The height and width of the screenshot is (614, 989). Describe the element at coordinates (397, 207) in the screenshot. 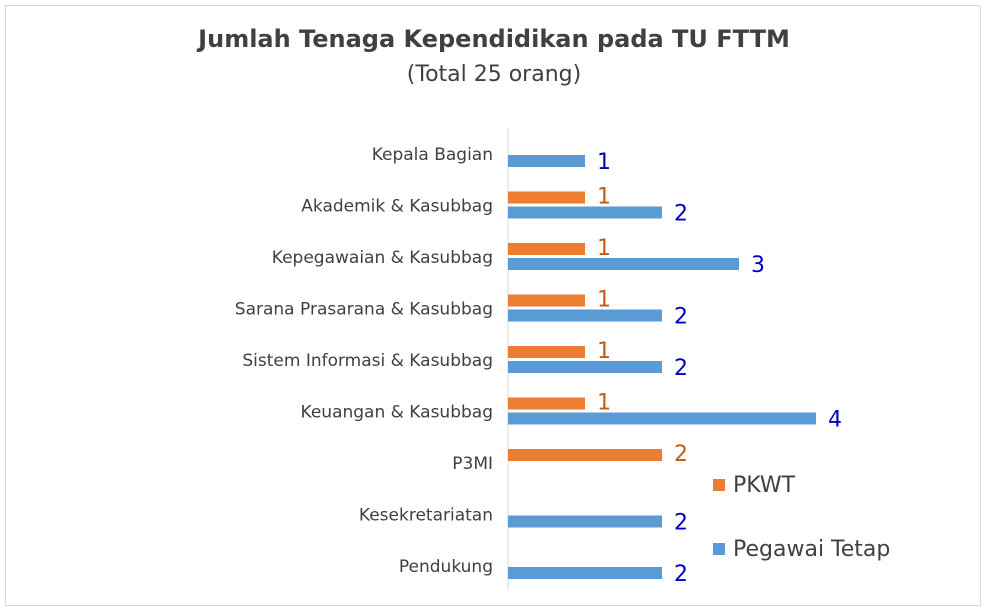

I see `y-tick-label: Akademik & Kasubbag` at that location.